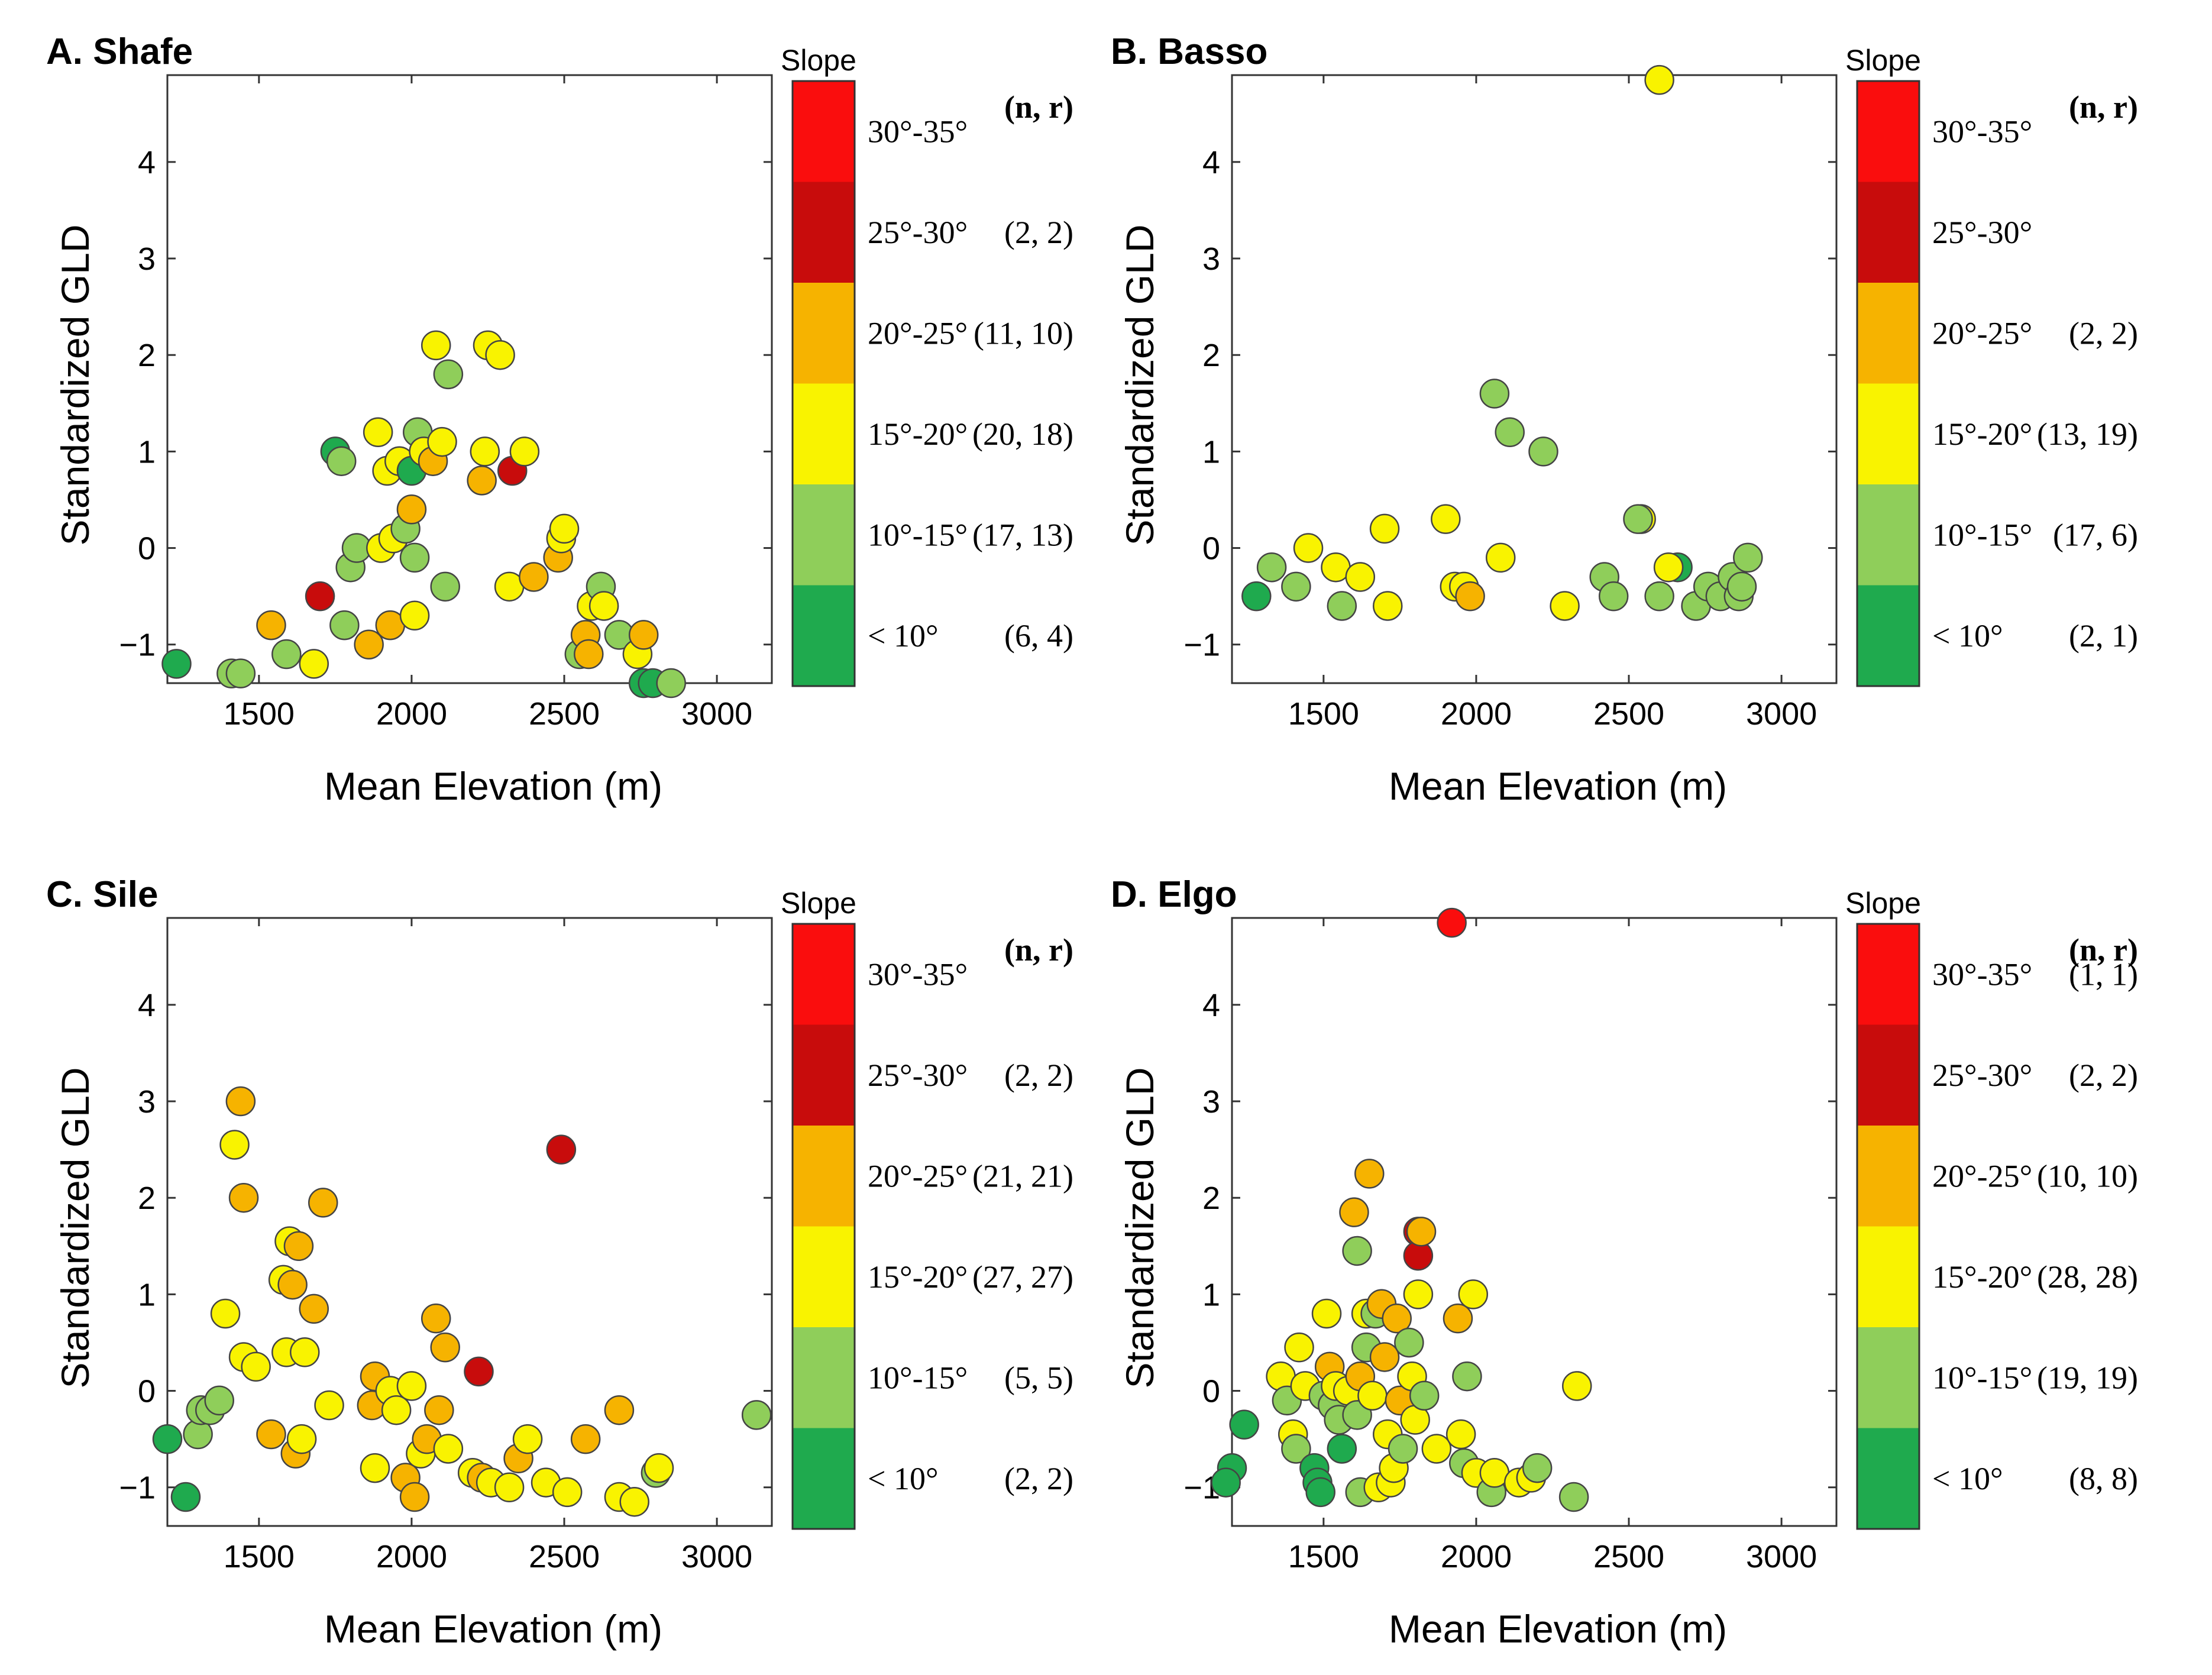 The height and width of the screenshot is (1675, 2212). I want to click on y-axis-label: Standardized GLD, so click(75, 1228).